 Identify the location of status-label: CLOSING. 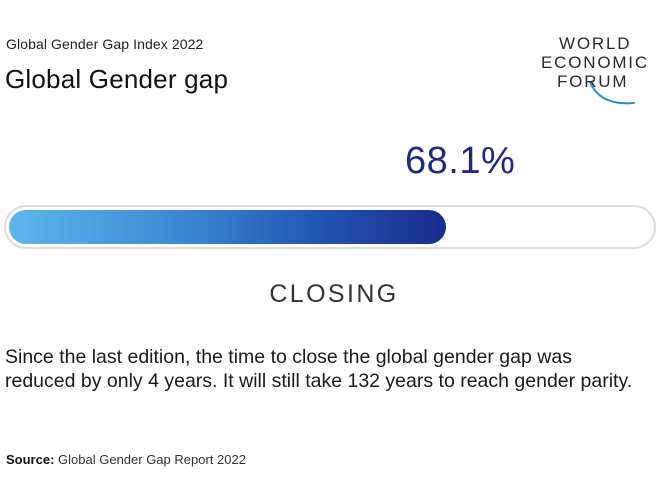
(334, 294).